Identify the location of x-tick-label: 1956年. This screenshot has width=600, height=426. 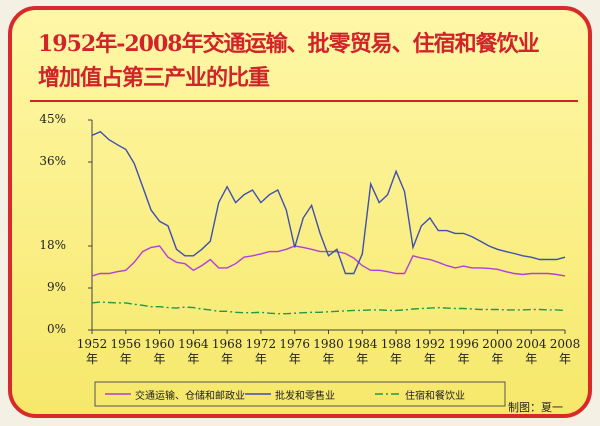
(126, 351).